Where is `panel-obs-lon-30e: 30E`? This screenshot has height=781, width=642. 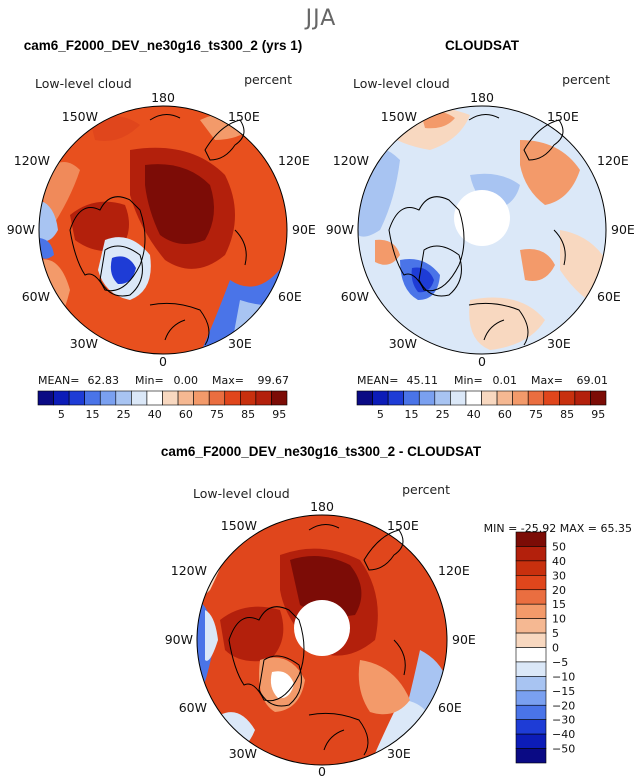
panel-obs-lon-30e: 30E is located at coordinates (559, 343).